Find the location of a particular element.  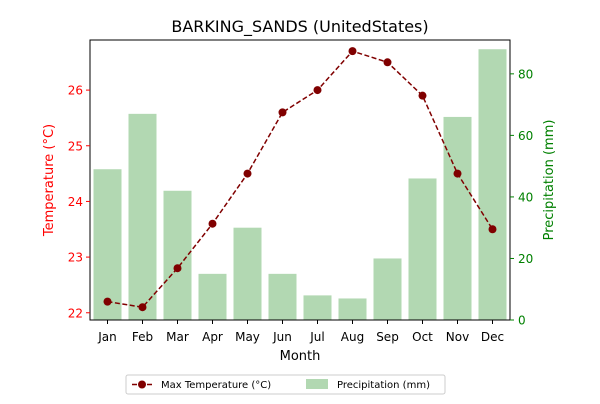

x-tick-label: Sep is located at coordinates (387, 337).